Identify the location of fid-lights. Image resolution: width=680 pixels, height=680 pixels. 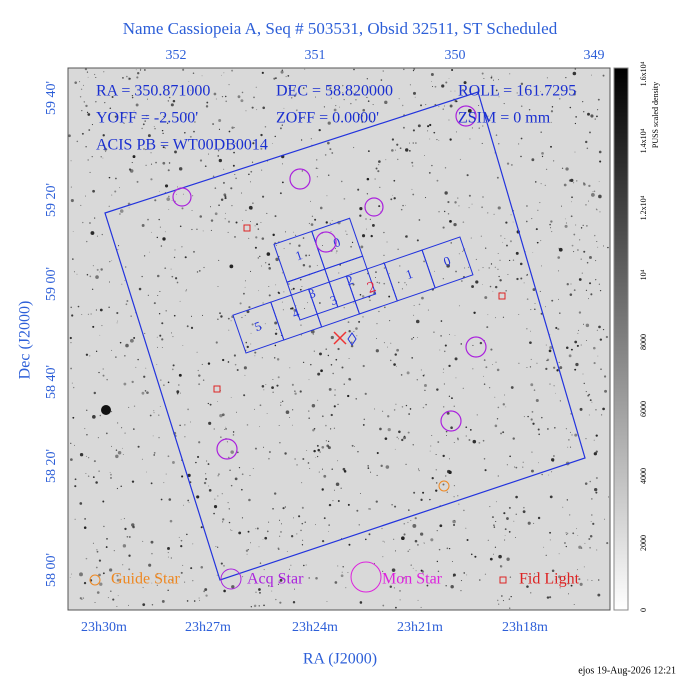
(359, 308).